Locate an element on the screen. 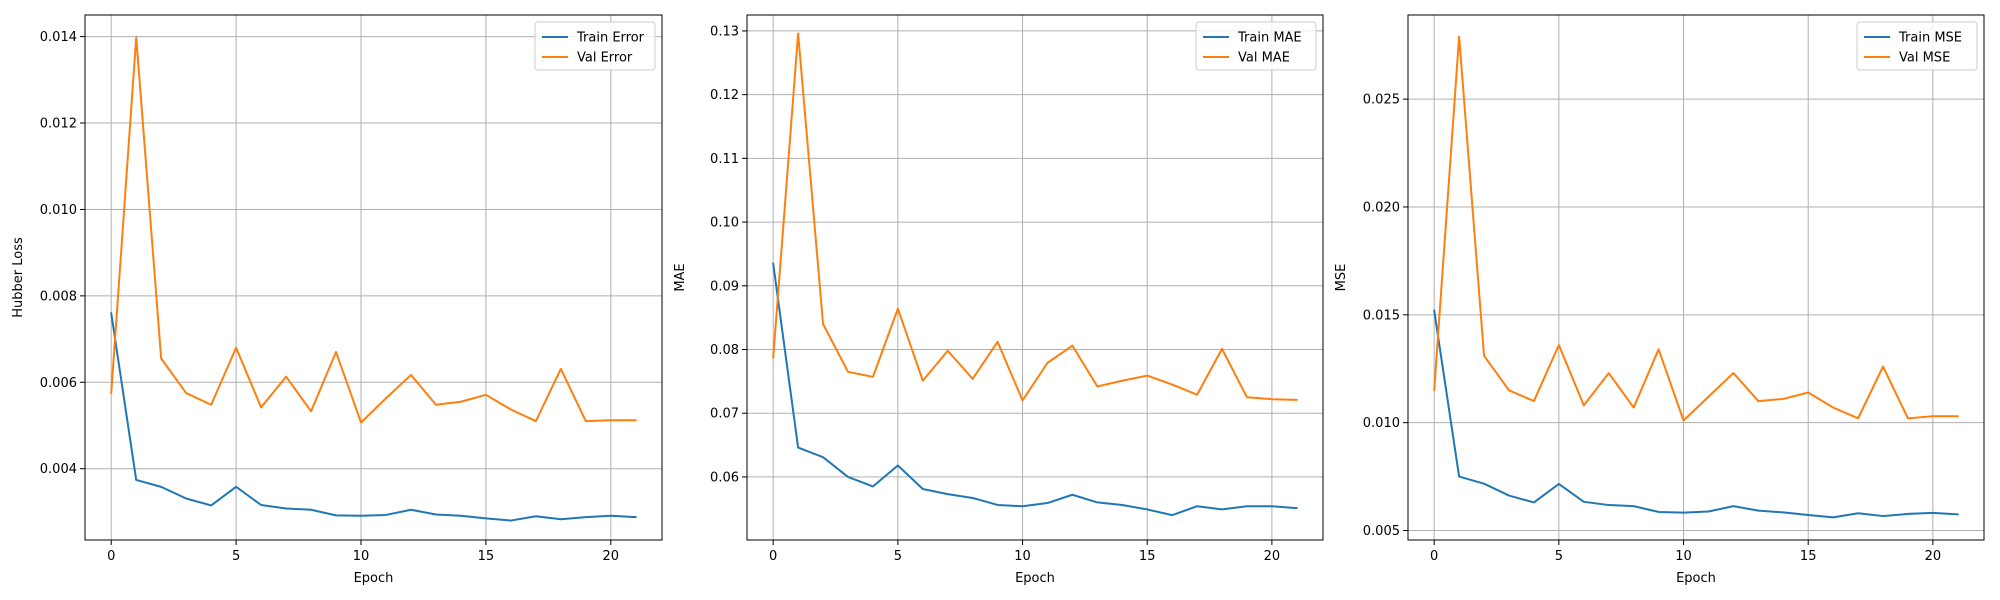 The image size is (2000, 600). legend-label: Val MAE is located at coordinates (1264, 58).